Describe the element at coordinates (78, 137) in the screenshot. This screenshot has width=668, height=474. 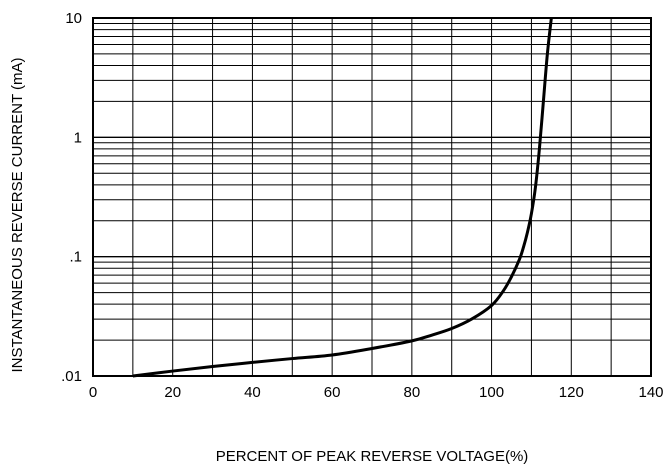
I see `y-tick-label: 1` at that location.